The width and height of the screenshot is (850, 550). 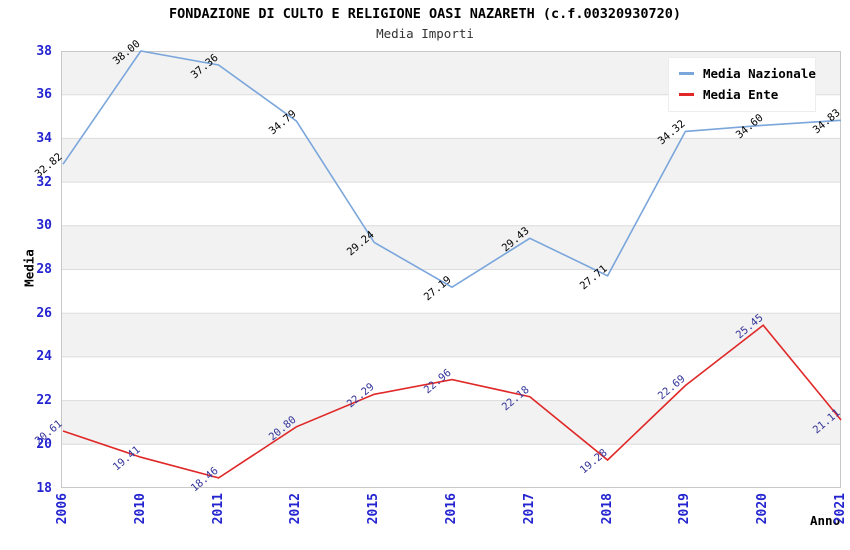 I want to click on y-tick-label: 30, so click(x=44, y=226).